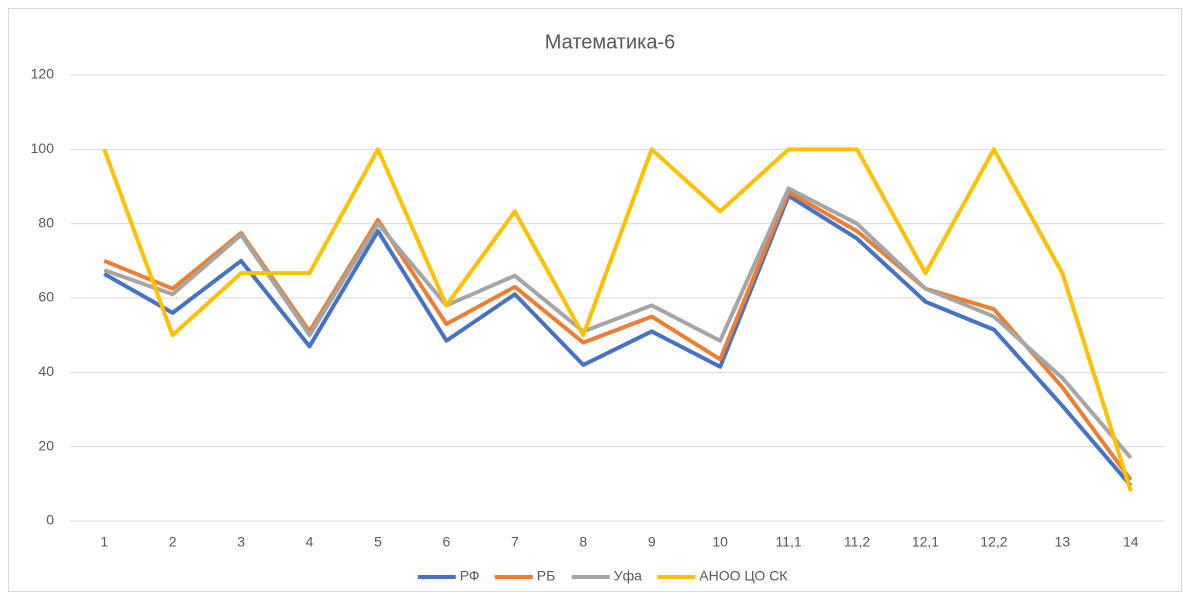  What do you see at coordinates (46, 445) in the screenshot?
I see `y-tick-label: 20` at bounding box center [46, 445].